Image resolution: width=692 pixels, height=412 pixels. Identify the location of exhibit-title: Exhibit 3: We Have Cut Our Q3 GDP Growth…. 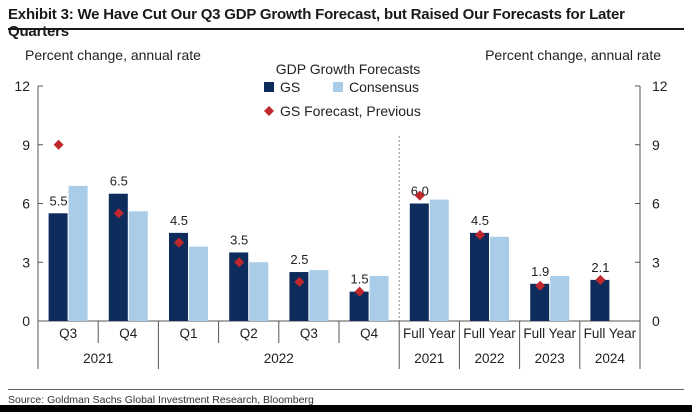
(316, 23).